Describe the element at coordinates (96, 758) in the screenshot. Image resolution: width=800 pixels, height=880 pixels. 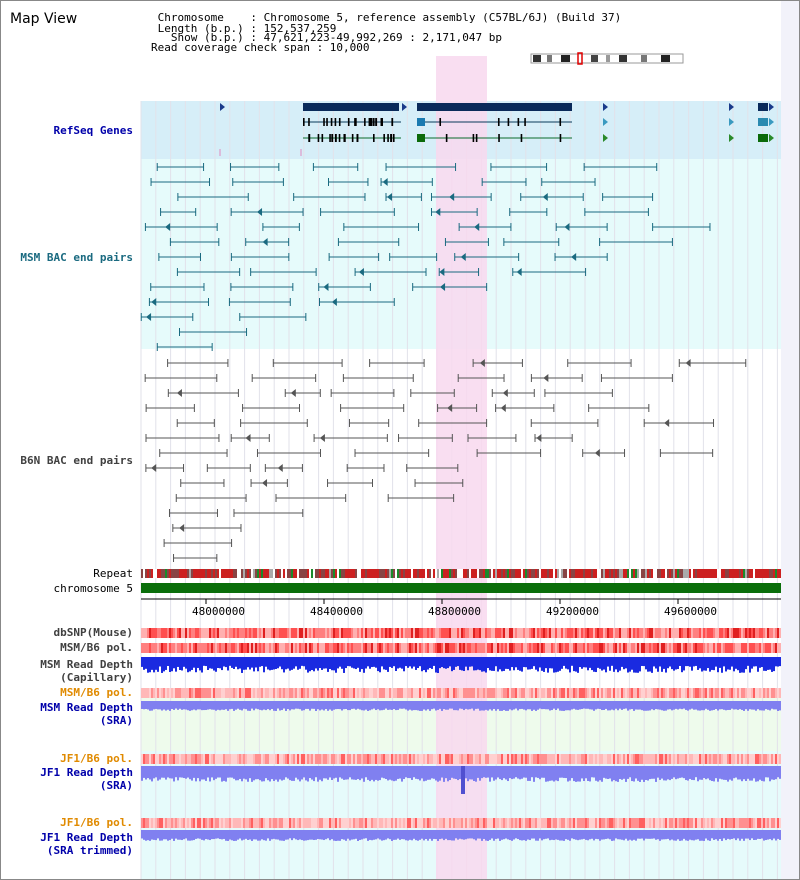
I see `track-label-jf1-b6-pol-1: JF1/B6 pol.` at that location.